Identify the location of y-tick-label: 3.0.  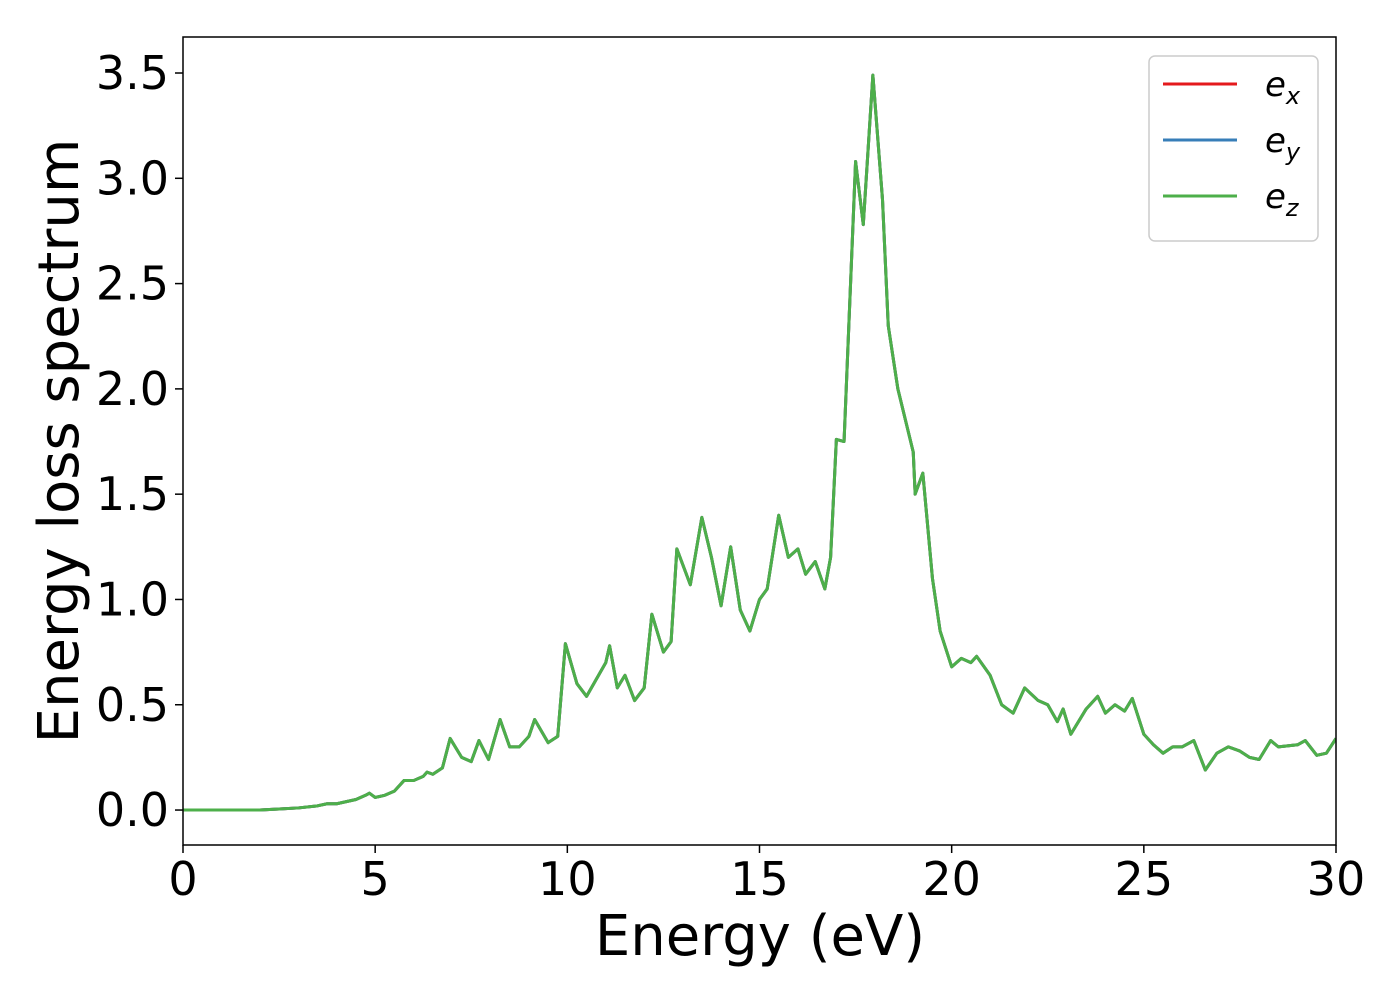
(132, 178).